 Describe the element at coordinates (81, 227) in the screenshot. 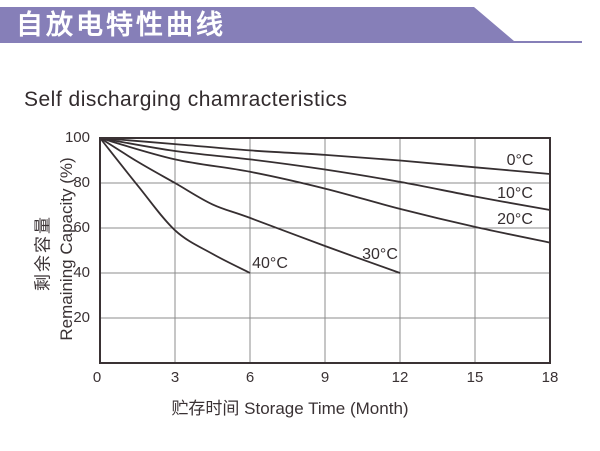

I see `y-tick-60: 60` at that location.